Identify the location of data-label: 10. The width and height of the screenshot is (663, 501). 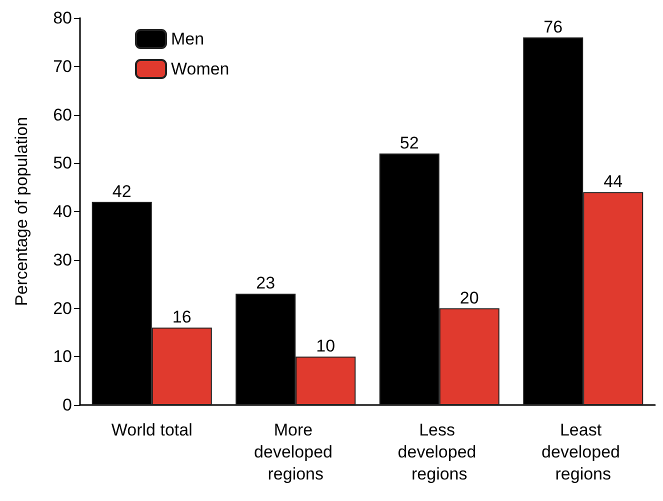
(326, 346).